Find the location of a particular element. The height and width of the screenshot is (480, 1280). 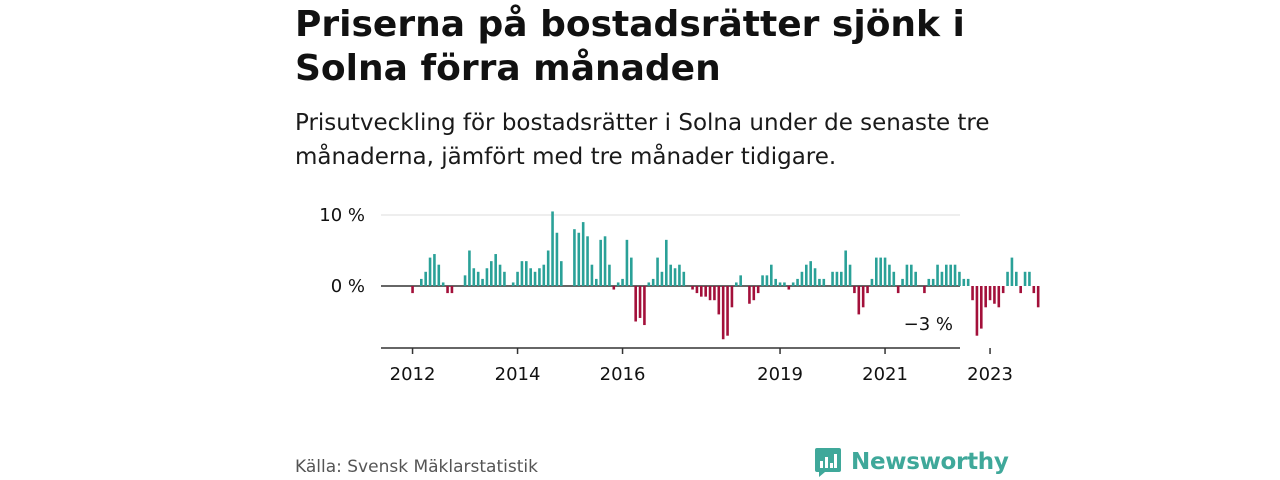

x-tick-label: 2012 is located at coordinates (413, 374).